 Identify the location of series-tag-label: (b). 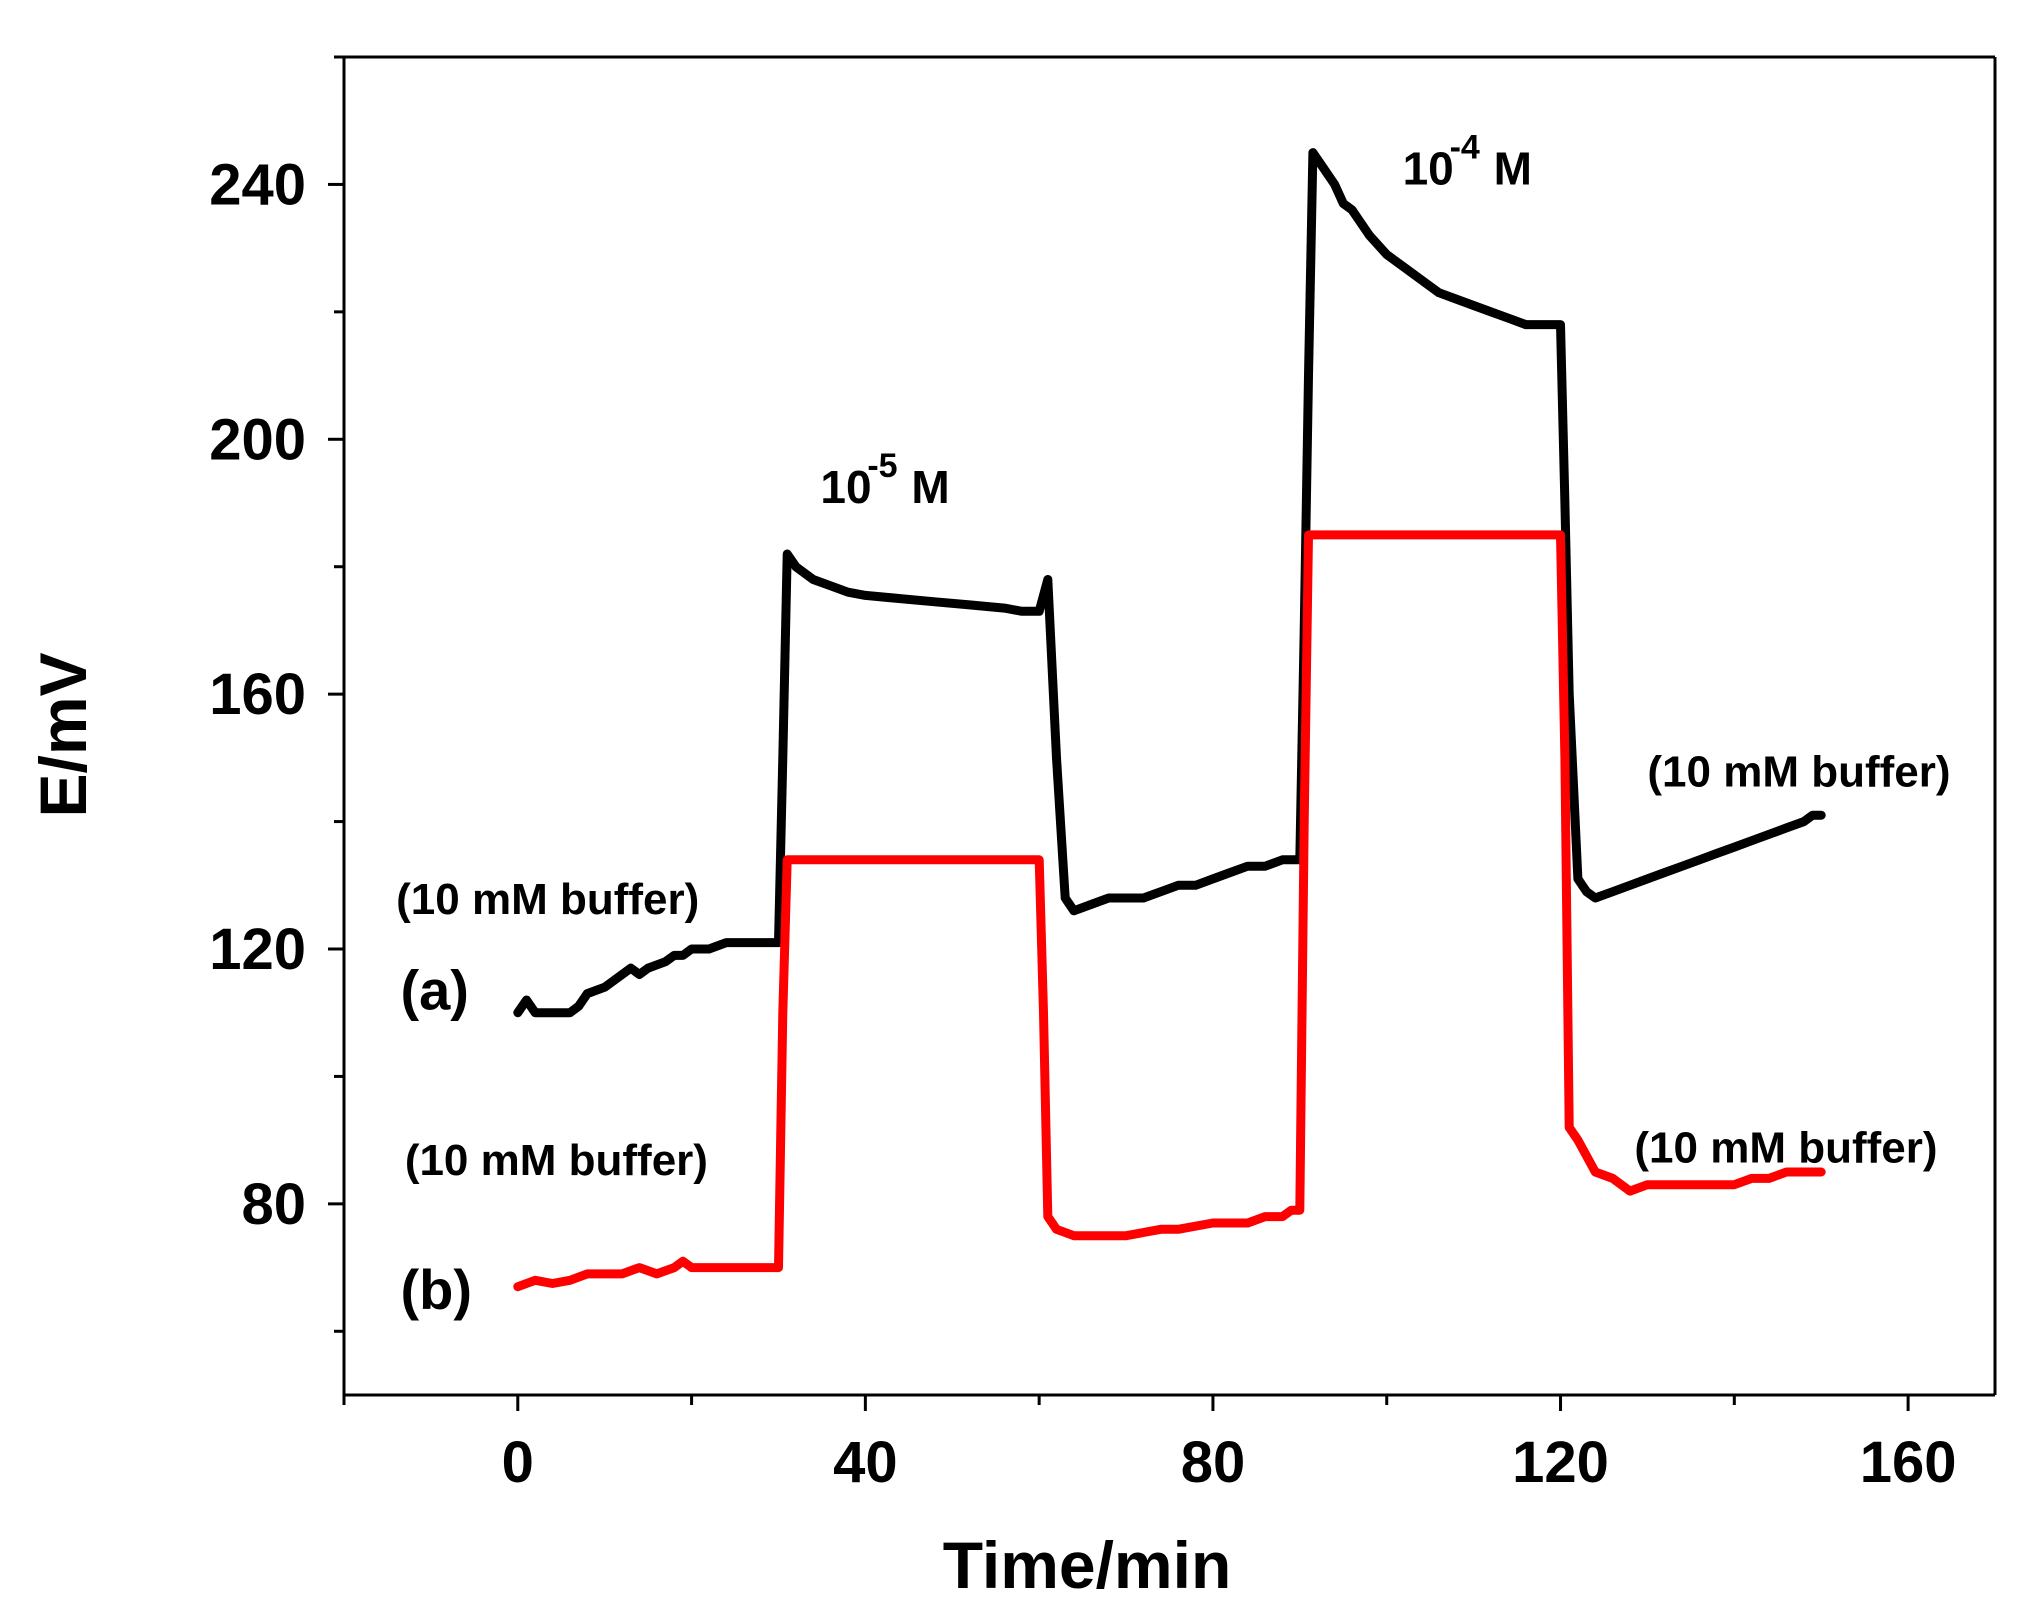
(436, 1289).